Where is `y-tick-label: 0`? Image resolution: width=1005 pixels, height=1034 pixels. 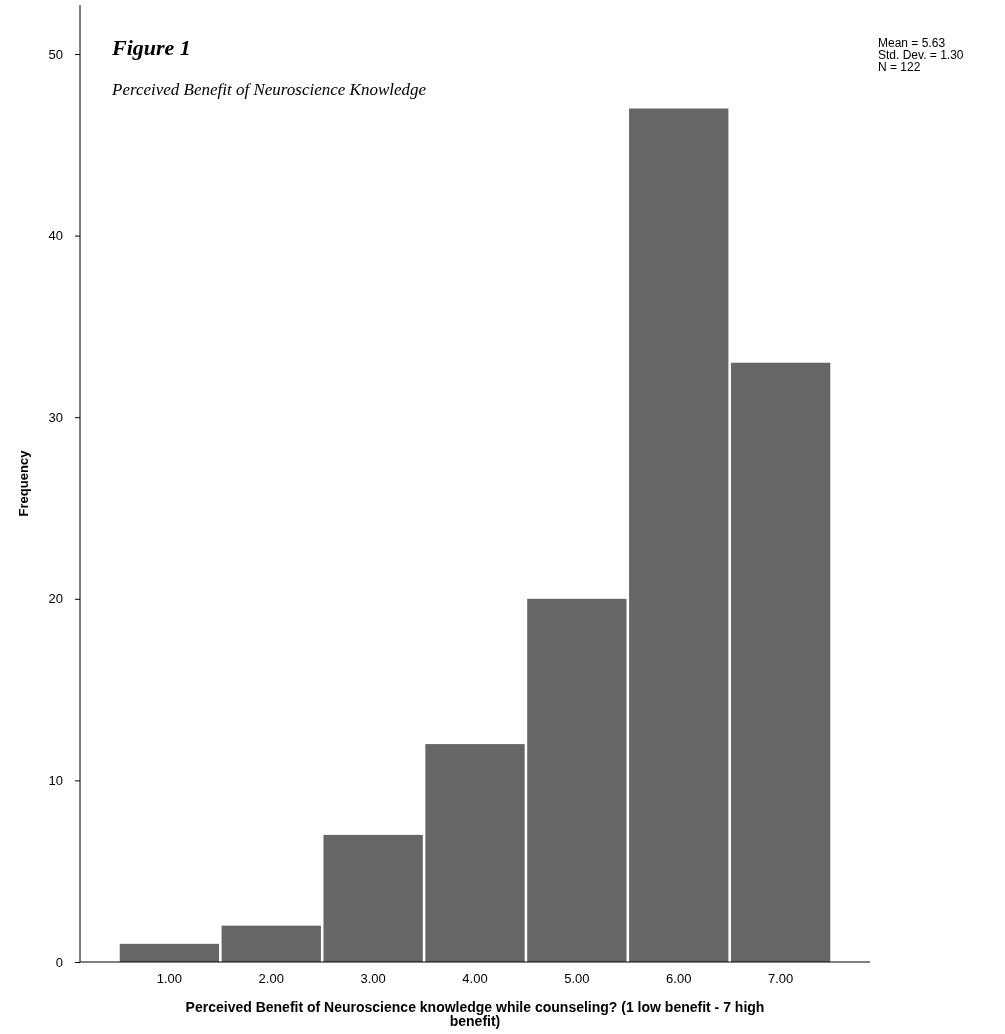
y-tick-label: 0 is located at coordinates (59, 962).